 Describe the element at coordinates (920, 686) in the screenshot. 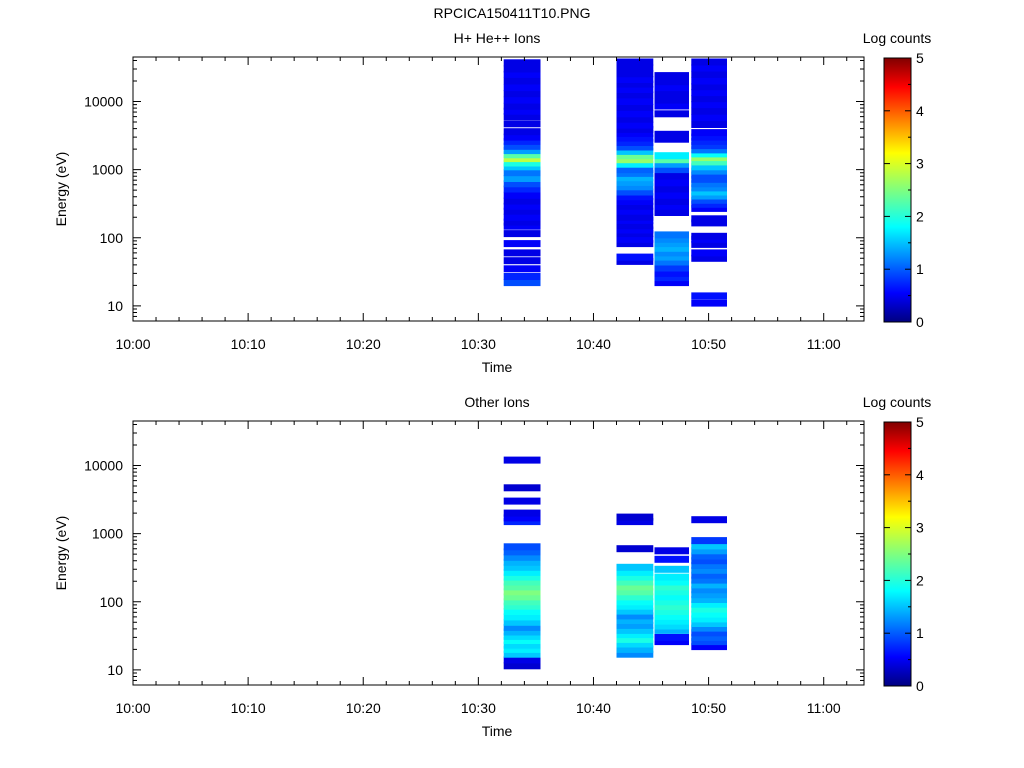

I see `colorbar-tick-label: 0` at that location.